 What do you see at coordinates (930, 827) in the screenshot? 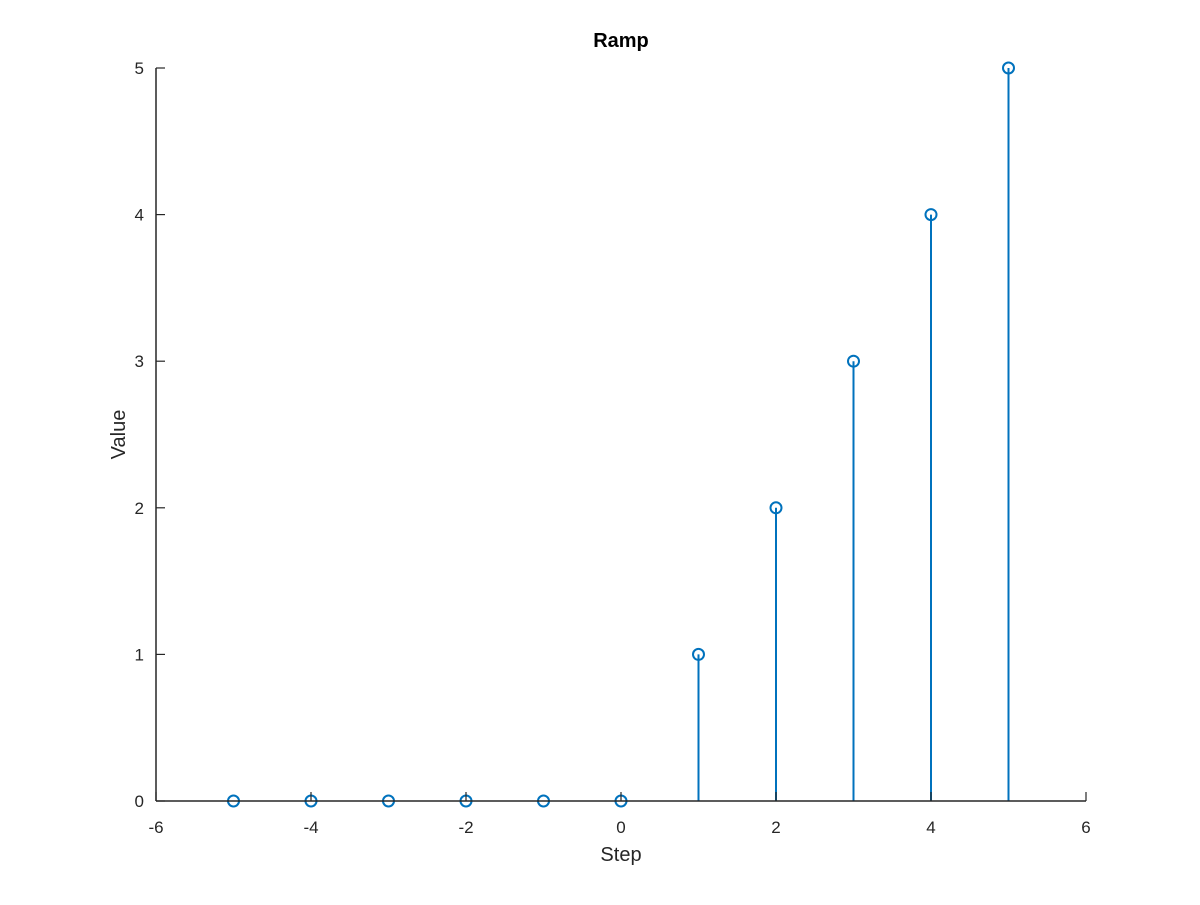
I see `x-tick-label: 4` at bounding box center [930, 827].